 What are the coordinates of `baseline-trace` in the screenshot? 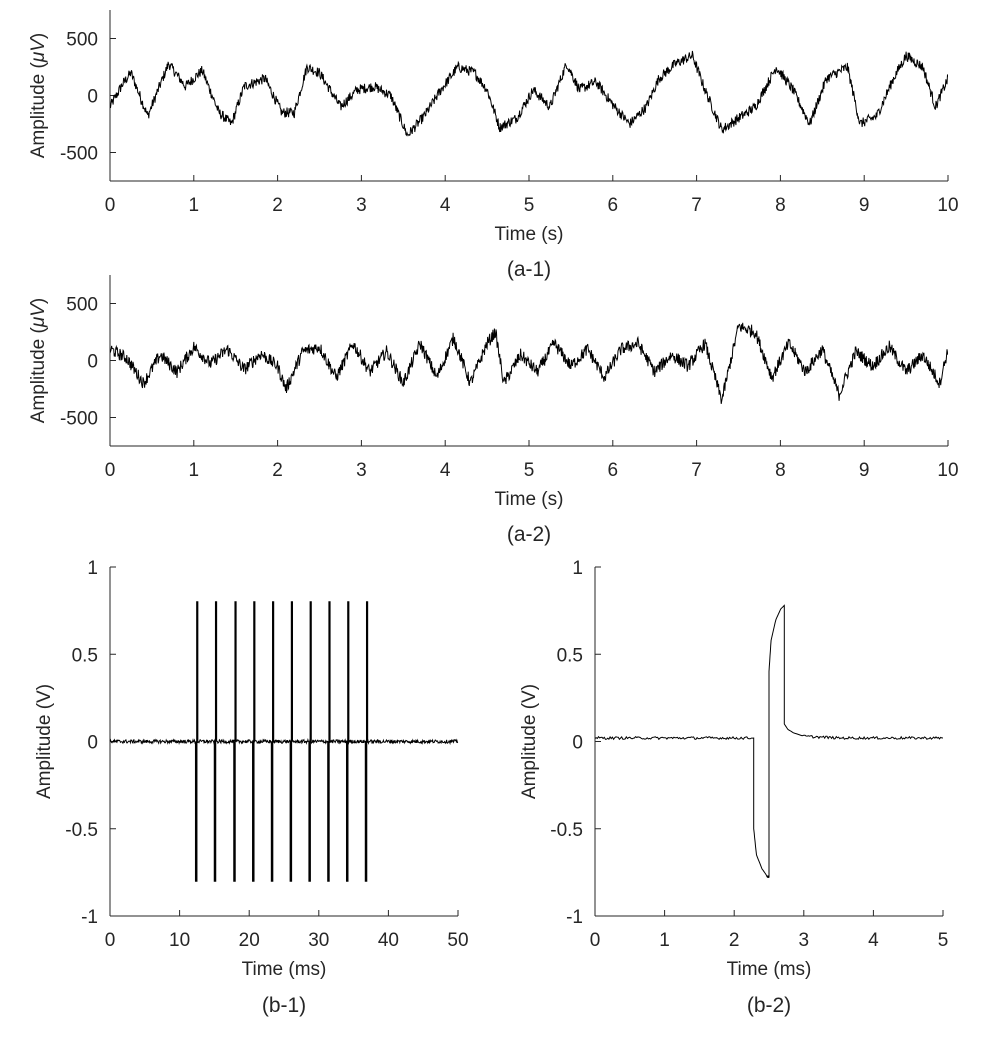 It's located at (284, 741).